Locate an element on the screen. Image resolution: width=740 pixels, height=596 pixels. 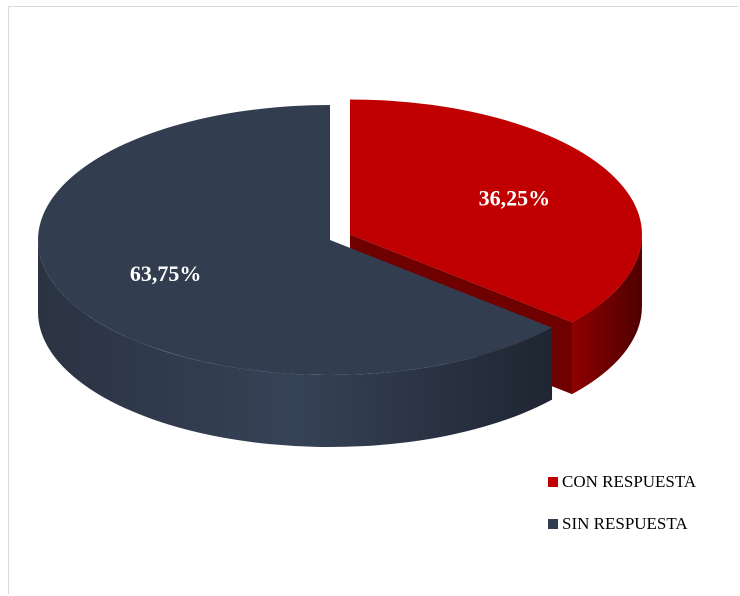
slice-con-respuesta is located at coordinates (495, 211).